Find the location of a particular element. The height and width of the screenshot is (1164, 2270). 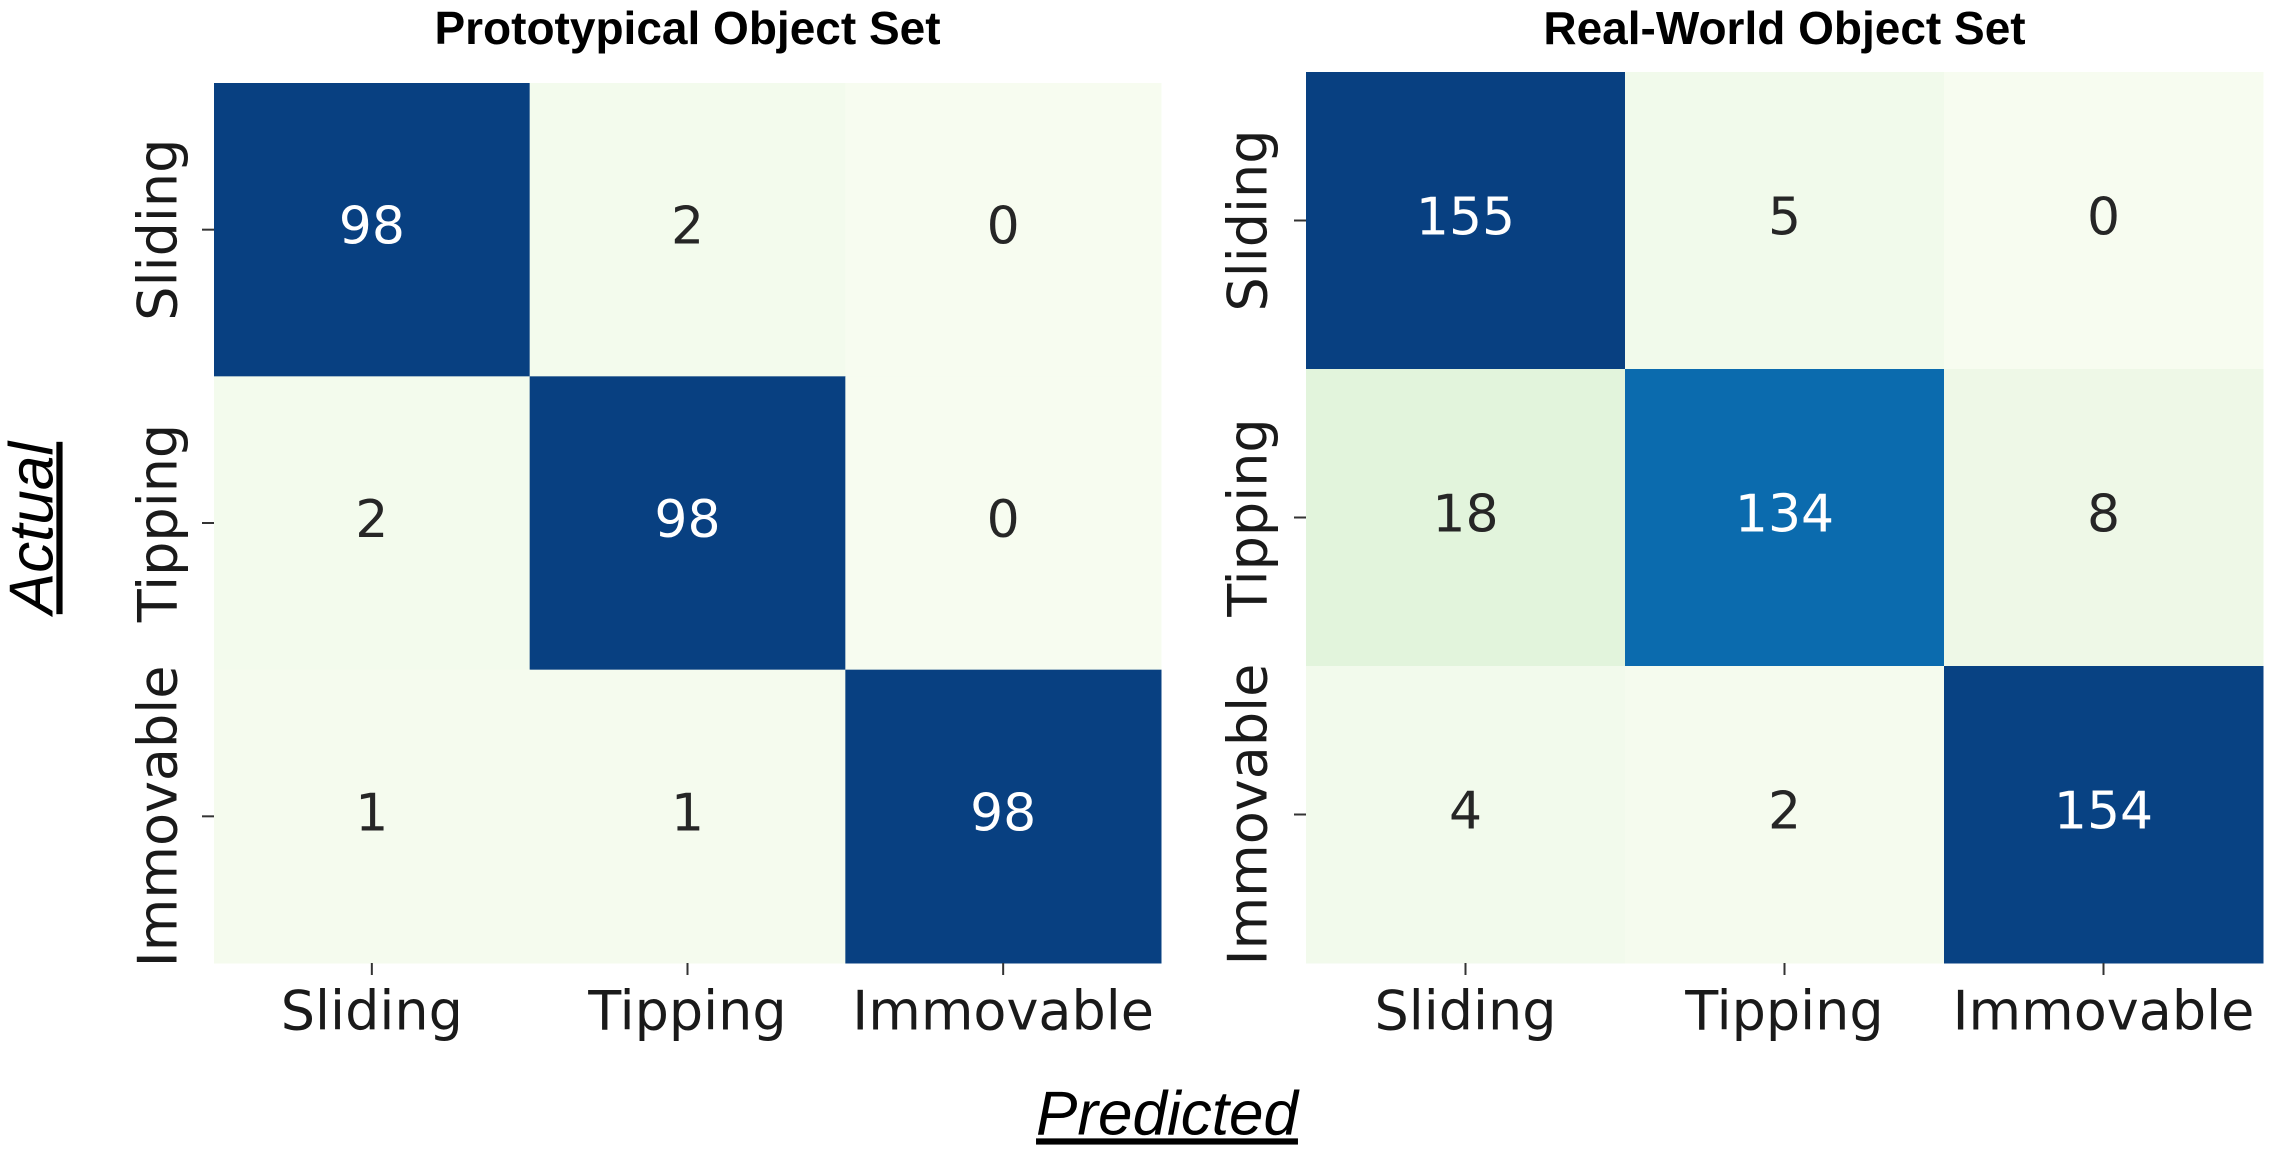

chart-title: Prototypical Object Set is located at coordinates (687, 28).